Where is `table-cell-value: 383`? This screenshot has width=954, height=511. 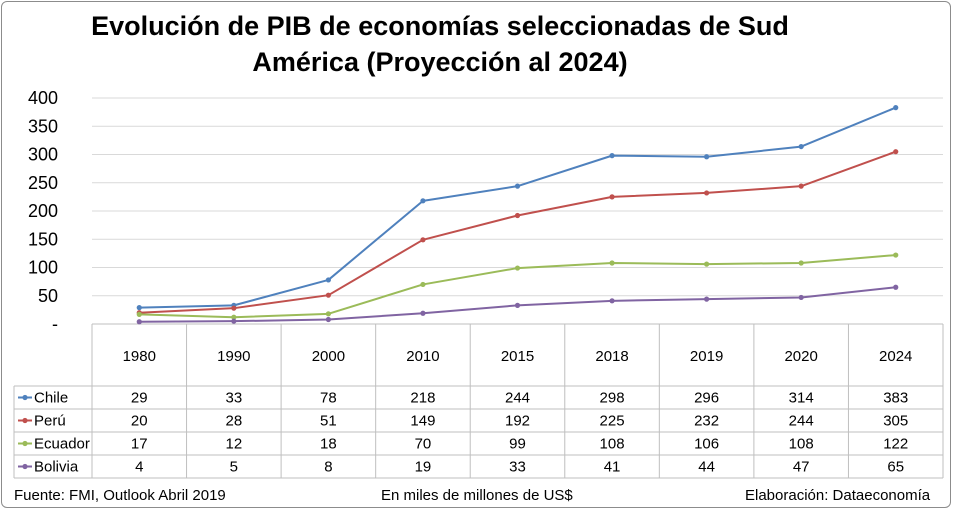 table-cell-value: 383 is located at coordinates (895, 398).